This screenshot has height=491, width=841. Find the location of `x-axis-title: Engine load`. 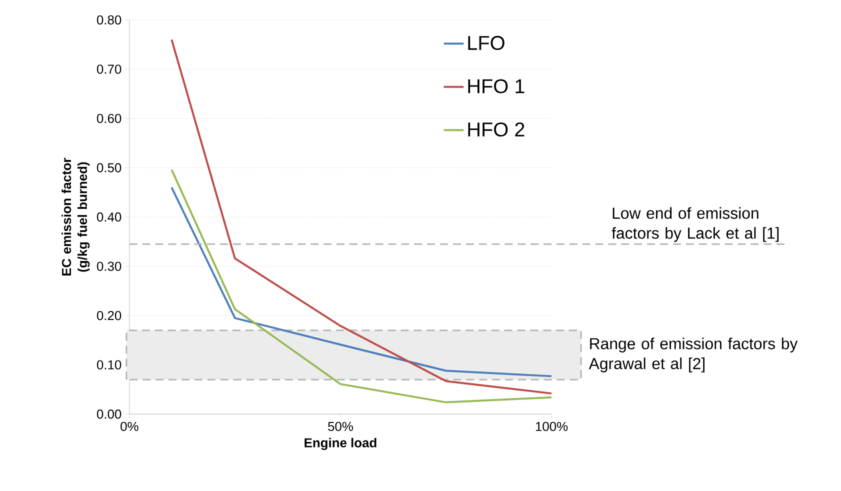

x-axis-title: Engine load is located at coordinates (340, 444).